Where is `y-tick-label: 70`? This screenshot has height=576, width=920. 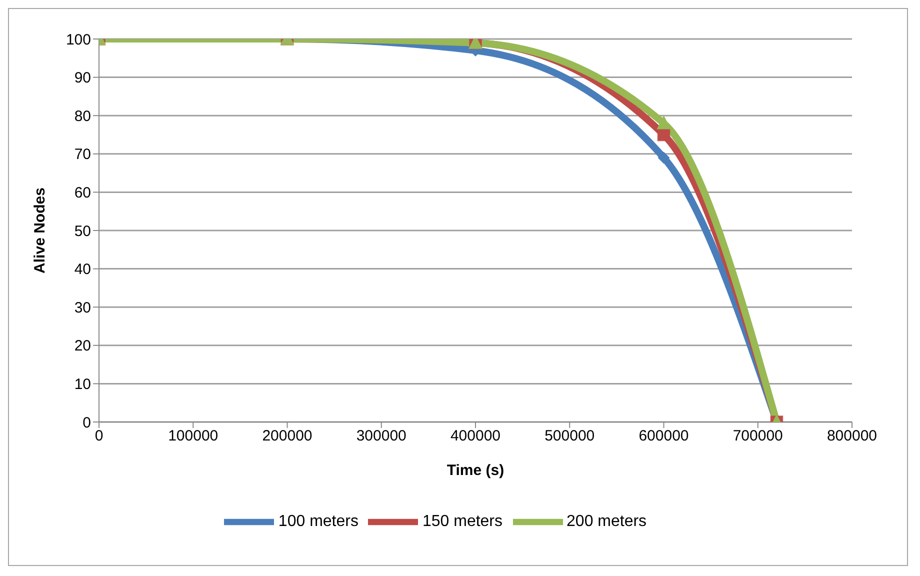 y-tick-label: 70 is located at coordinates (82, 155).